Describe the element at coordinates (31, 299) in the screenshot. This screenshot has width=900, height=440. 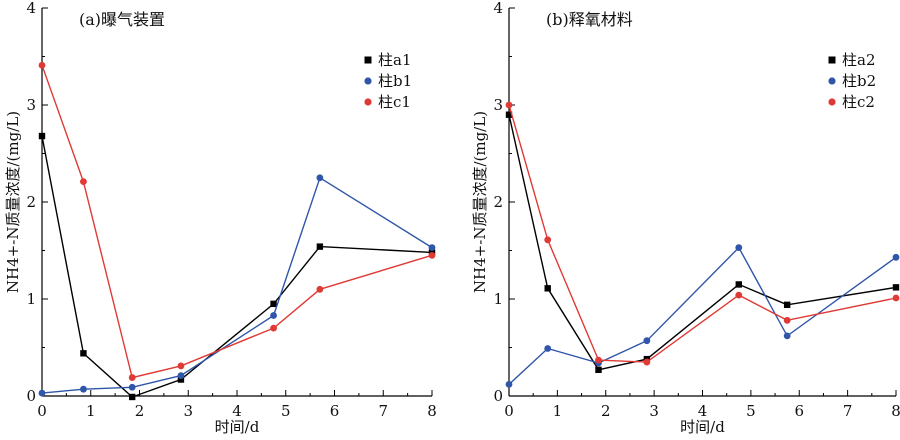
I see `panel-a-y-tick-label: 1` at that location.